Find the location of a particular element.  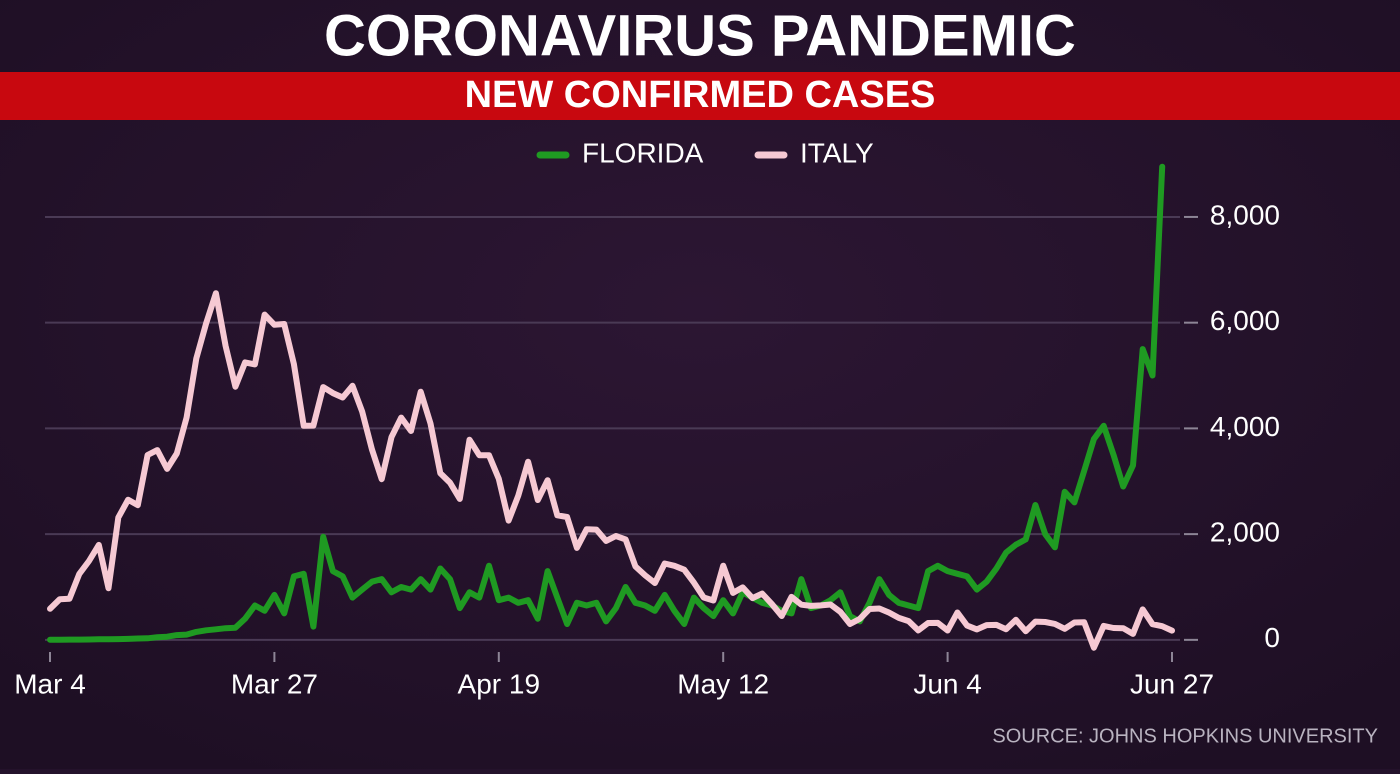

chart-subtitle: NEW CONFIRMED CASES is located at coordinates (700, 95).